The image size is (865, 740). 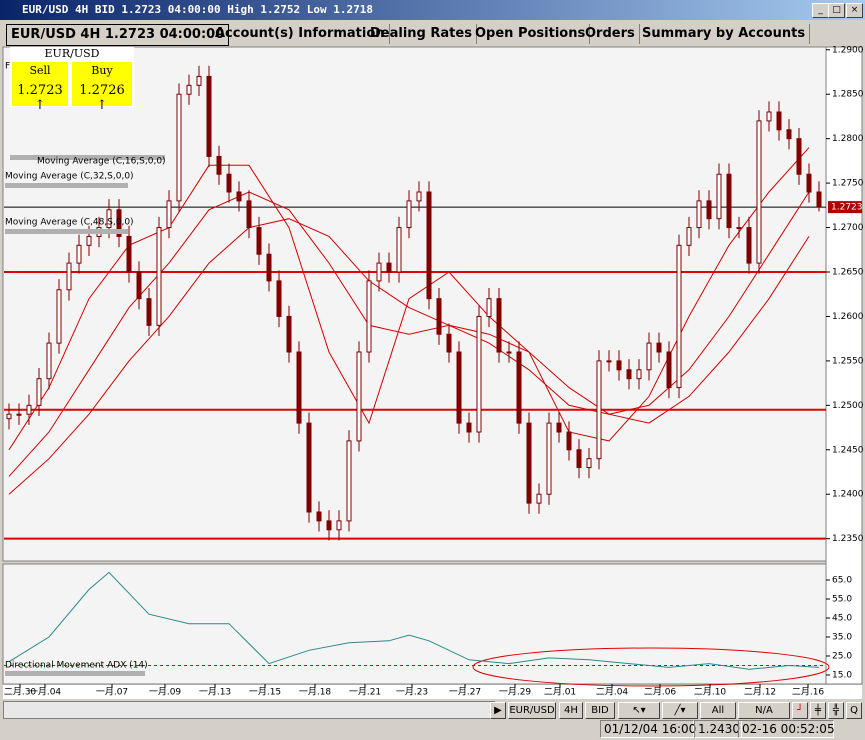 What do you see at coordinates (854, 710) in the screenshot?
I see `zoom-button: Q` at bounding box center [854, 710].